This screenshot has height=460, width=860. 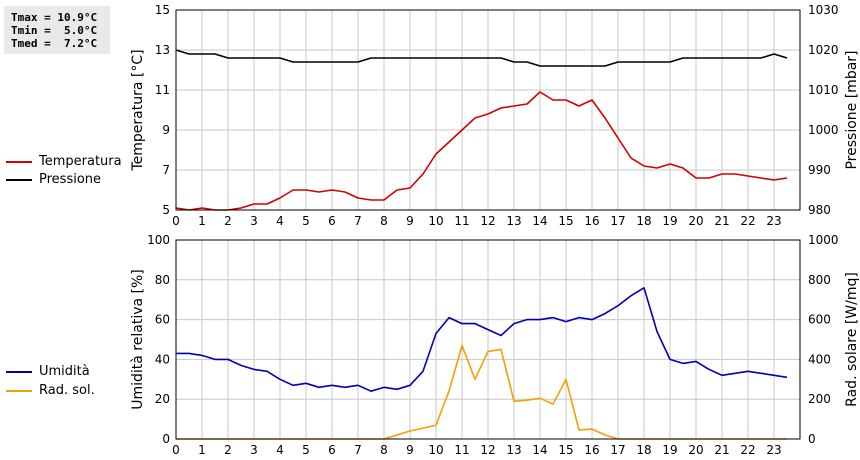 What do you see at coordinates (823, 10) in the screenshot?
I see `y-tick-label-right: 1030` at bounding box center [823, 10].